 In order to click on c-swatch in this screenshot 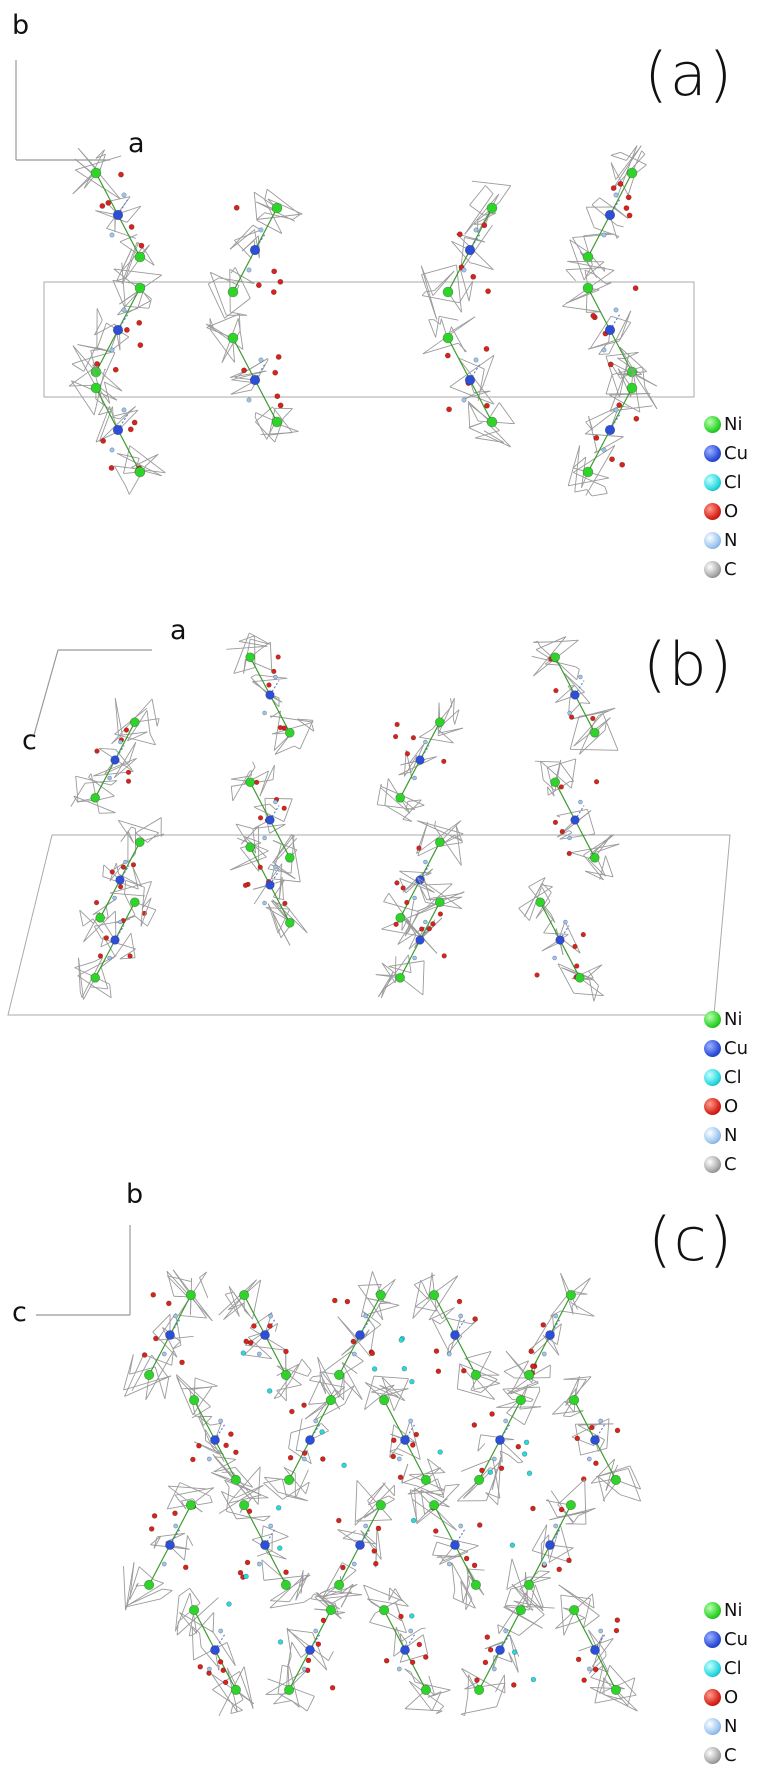, I will do `click(712, 1755)`.